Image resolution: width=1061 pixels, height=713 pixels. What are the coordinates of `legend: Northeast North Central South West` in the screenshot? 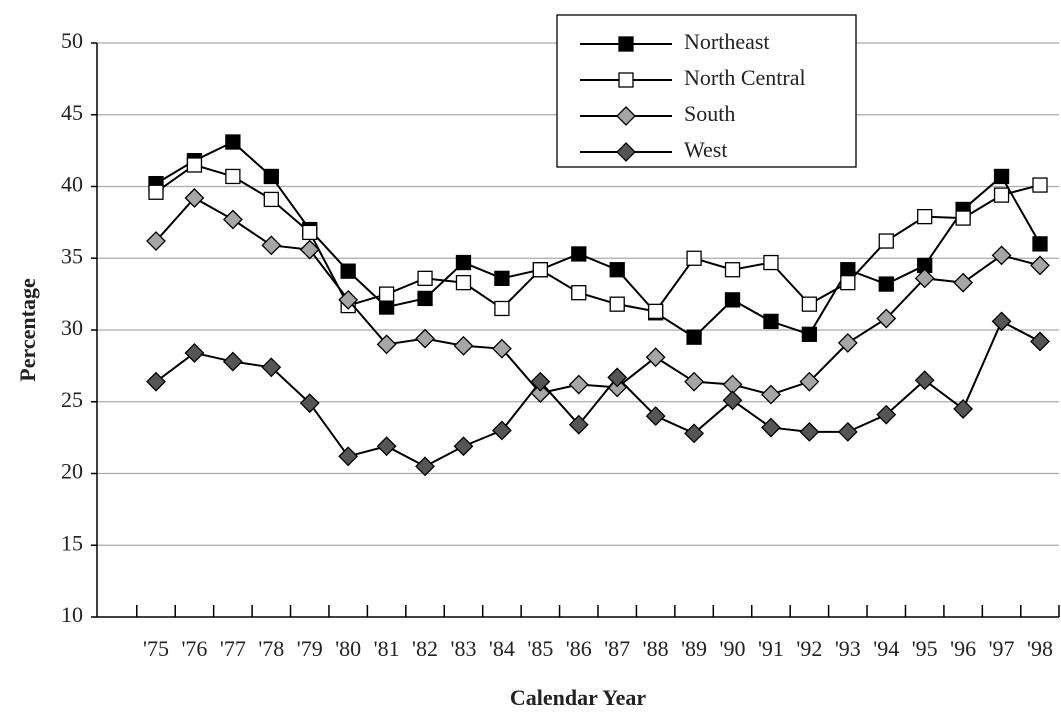 It's located at (706, 91).